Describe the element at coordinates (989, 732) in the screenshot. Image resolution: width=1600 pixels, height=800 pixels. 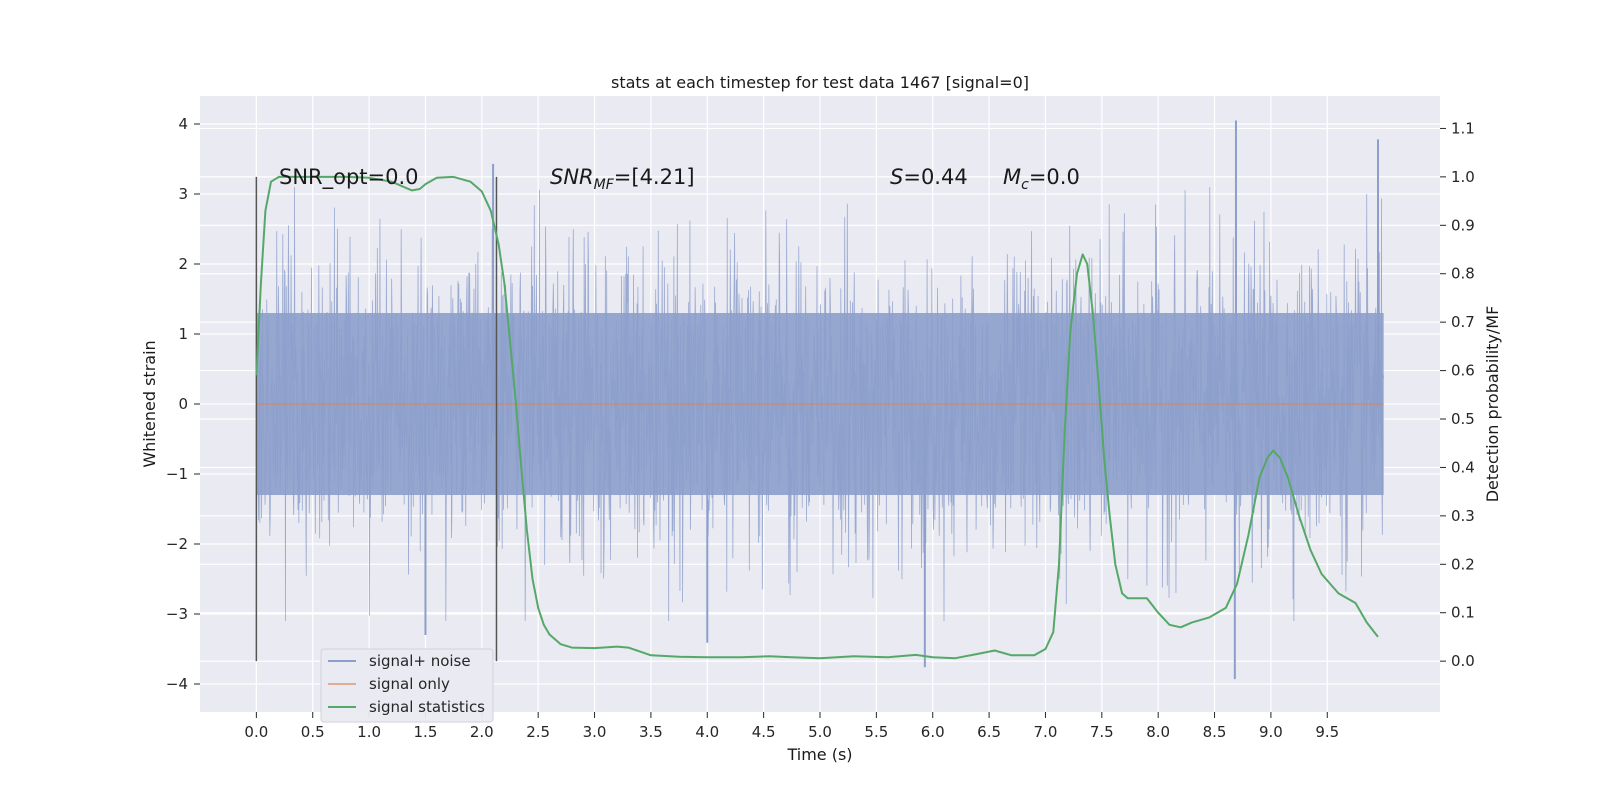
I see `x-tick-label: 6.5` at that location.